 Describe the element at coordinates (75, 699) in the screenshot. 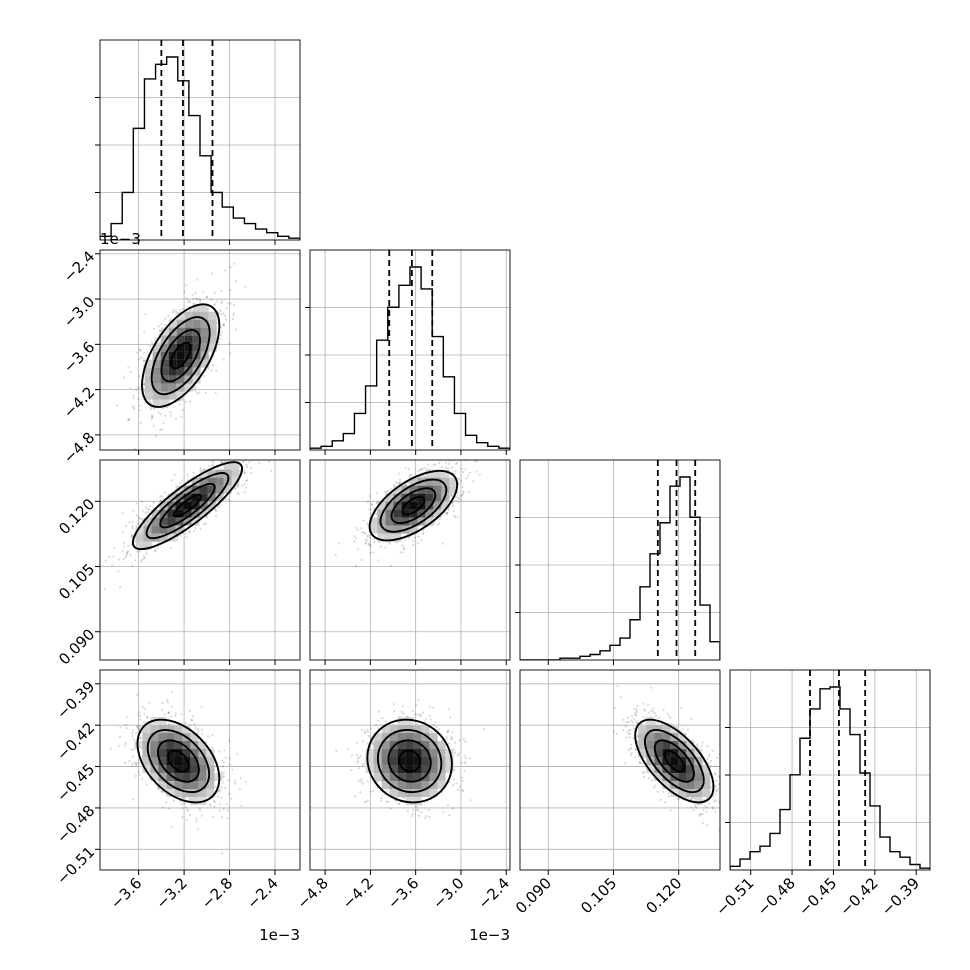

I see `y-tick-label: −0.39` at that location.